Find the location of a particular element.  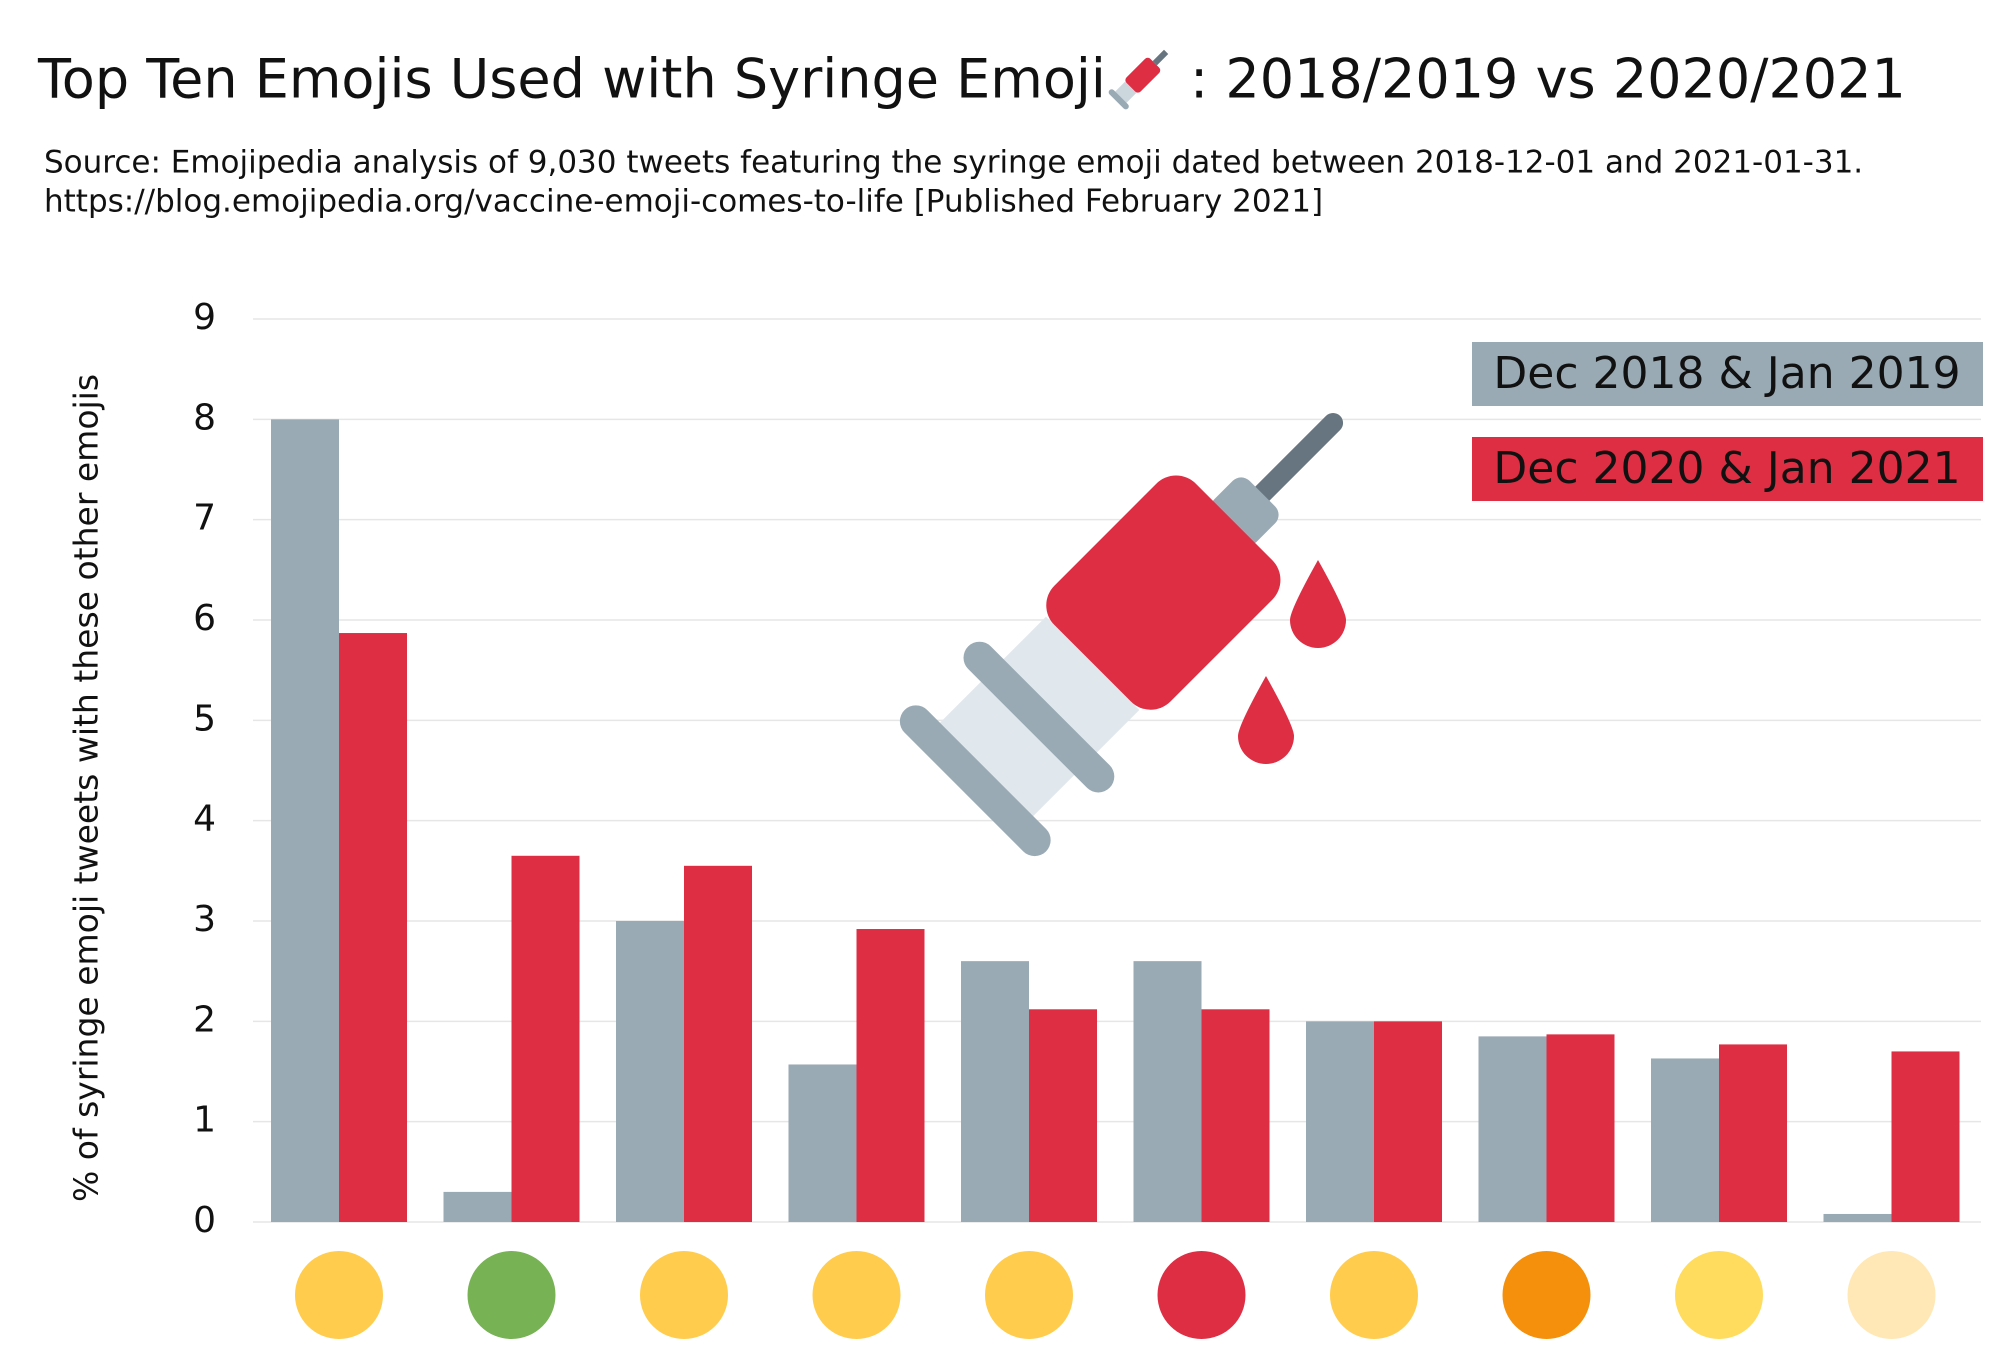

chart-title: Top Ten Emojis Used with Syringe Emoji is located at coordinates (571, 79).